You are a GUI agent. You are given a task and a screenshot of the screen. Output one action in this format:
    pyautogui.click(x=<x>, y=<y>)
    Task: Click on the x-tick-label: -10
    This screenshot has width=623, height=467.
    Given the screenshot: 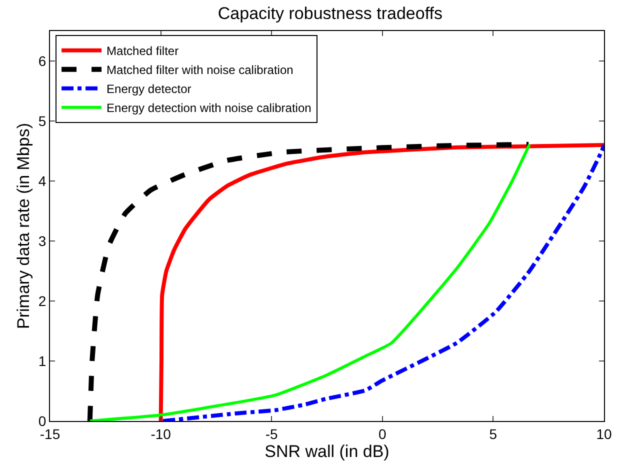 What is the action you would take?
    pyautogui.click(x=161, y=434)
    